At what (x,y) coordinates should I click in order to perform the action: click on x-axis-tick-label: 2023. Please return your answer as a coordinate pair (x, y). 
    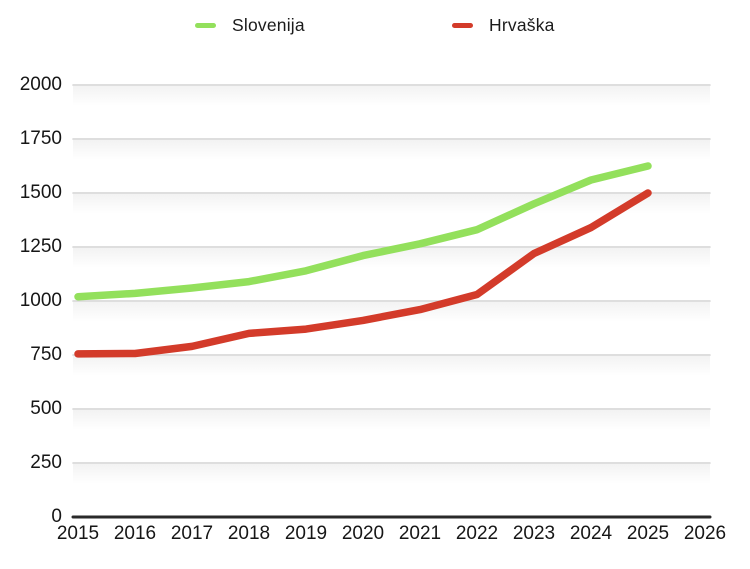
    Looking at the image, I should click on (534, 533).